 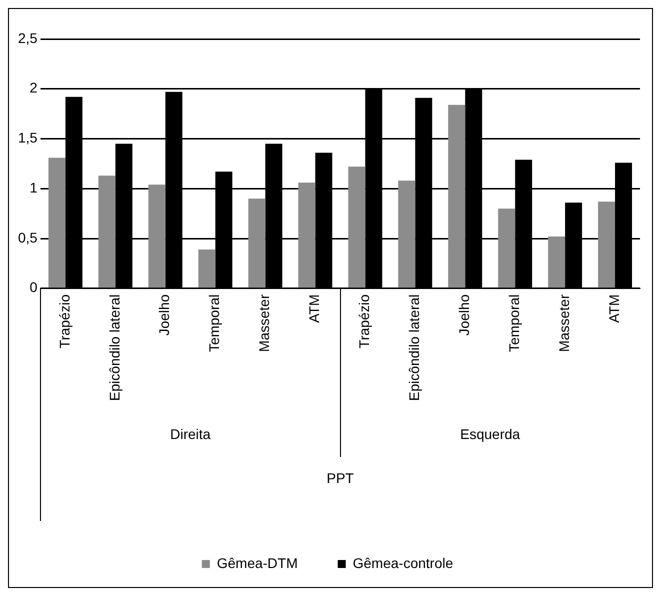 What do you see at coordinates (34, 88) in the screenshot?
I see `y-tick-label: 2` at bounding box center [34, 88].